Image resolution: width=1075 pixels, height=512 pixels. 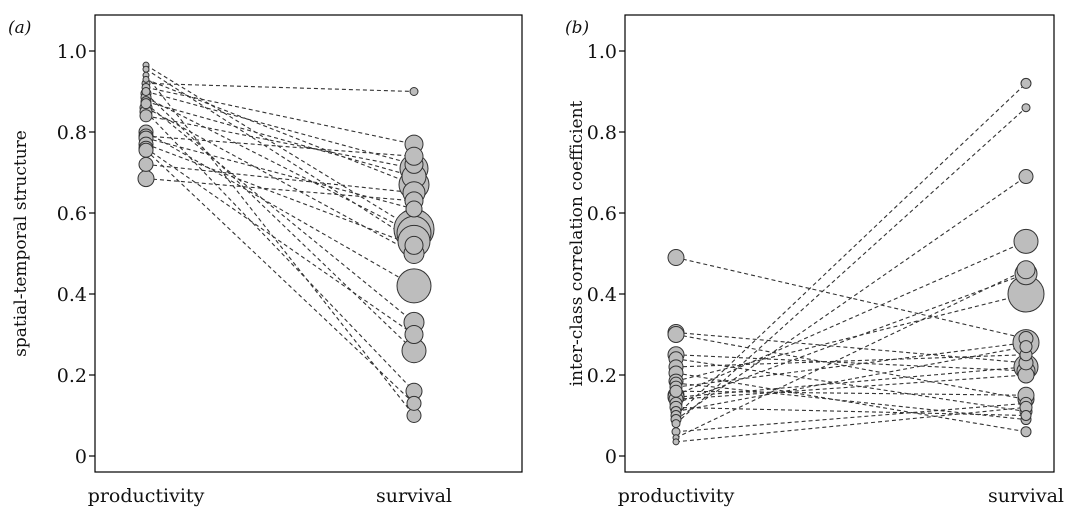 What do you see at coordinates (19, 28) in the screenshot?
I see `panel-a-letter: (a)` at bounding box center [19, 28].